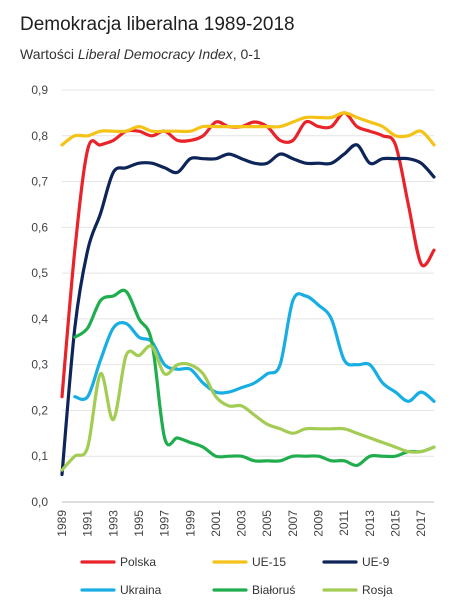 Image resolution: width=462 pixels, height=607 pixels. Describe the element at coordinates (376, 562) in the screenshot. I see `legend-label: UE-9` at that location.